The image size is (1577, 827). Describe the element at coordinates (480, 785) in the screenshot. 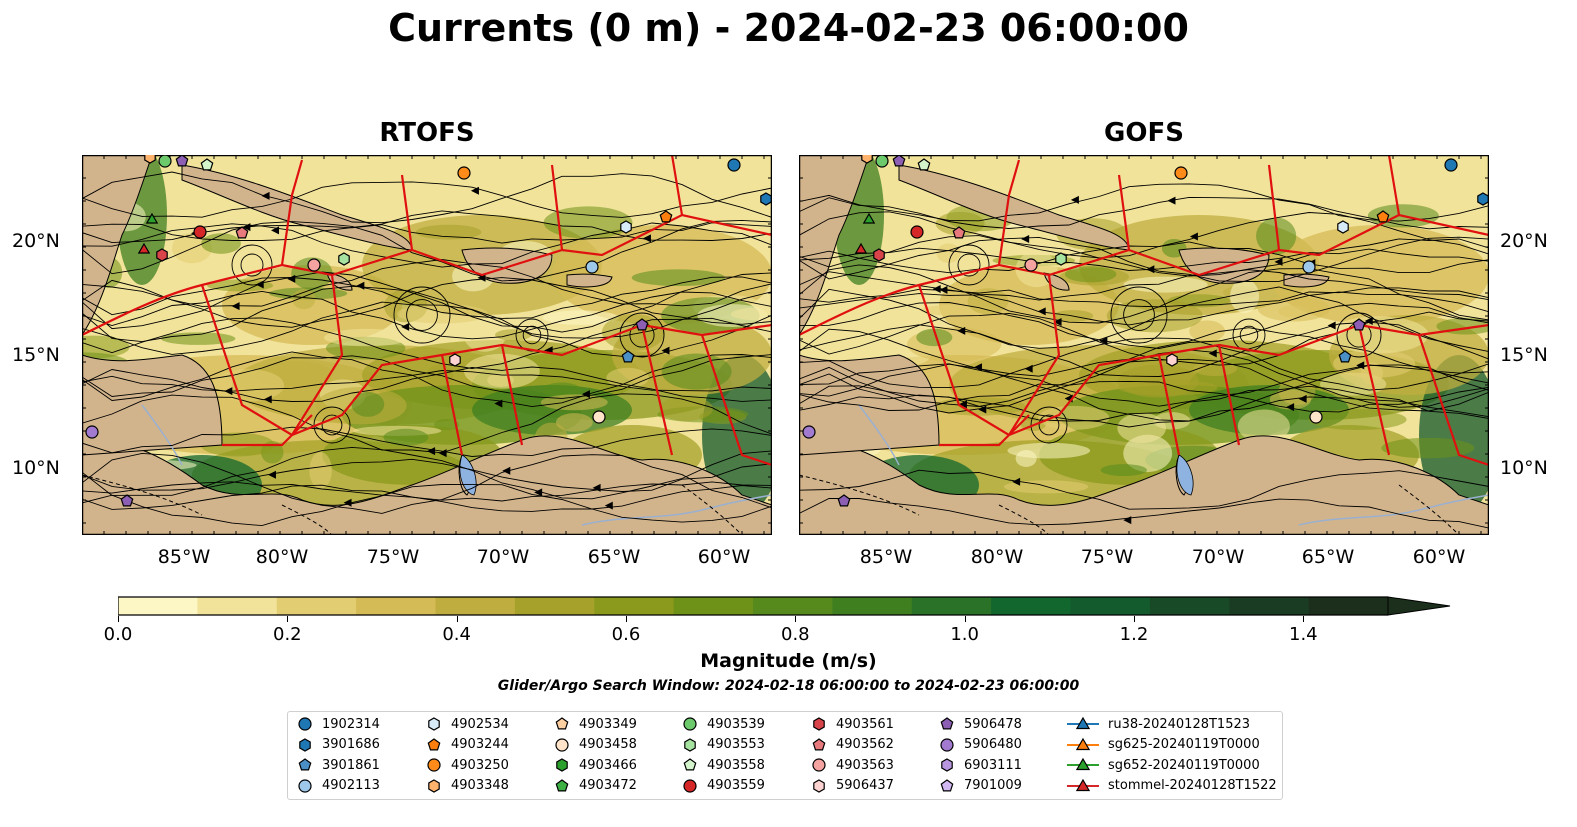

I see `legend-label: 4903348` at that location.